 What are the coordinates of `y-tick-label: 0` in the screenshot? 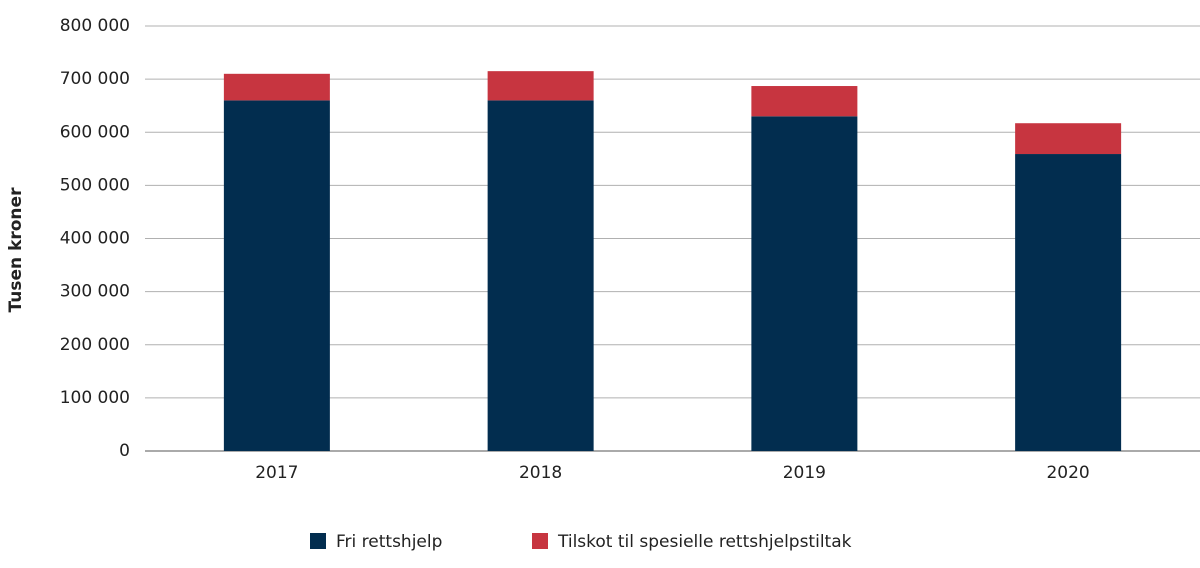 It's located at (124, 451).